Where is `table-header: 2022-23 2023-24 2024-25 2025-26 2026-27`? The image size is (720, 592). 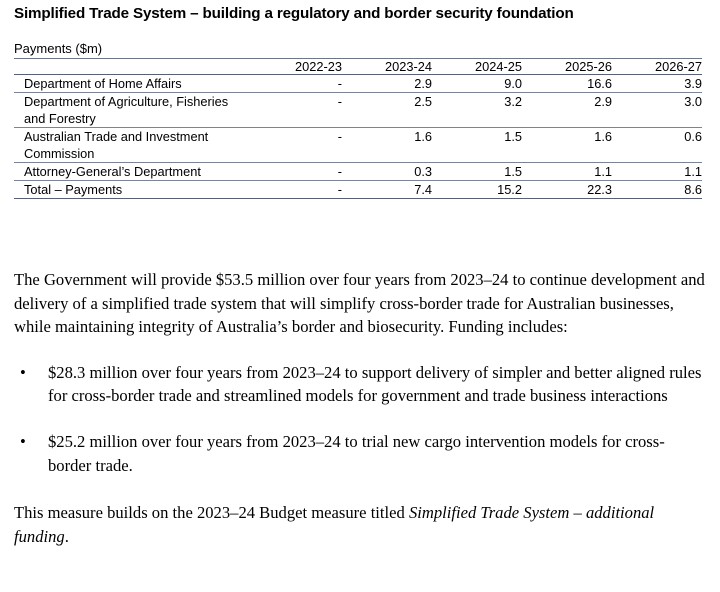 table-header: 2022-23 2023-24 2024-25 2025-26 2026-27 is located at coordinates (358, 66).